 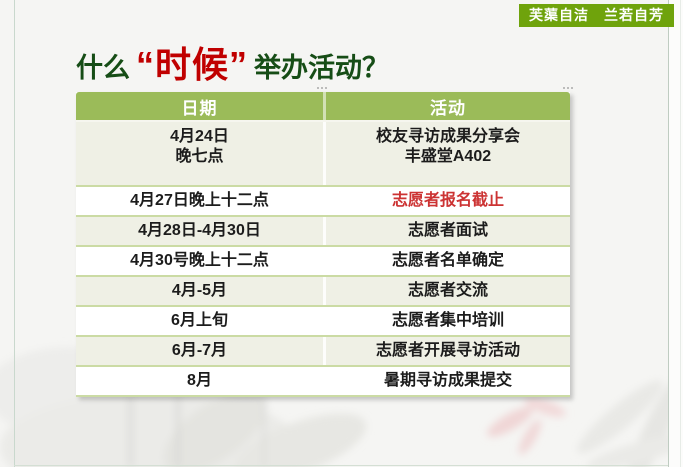 I want to click on activity-cell: 志愿者面试, so click(x=446, y=231).